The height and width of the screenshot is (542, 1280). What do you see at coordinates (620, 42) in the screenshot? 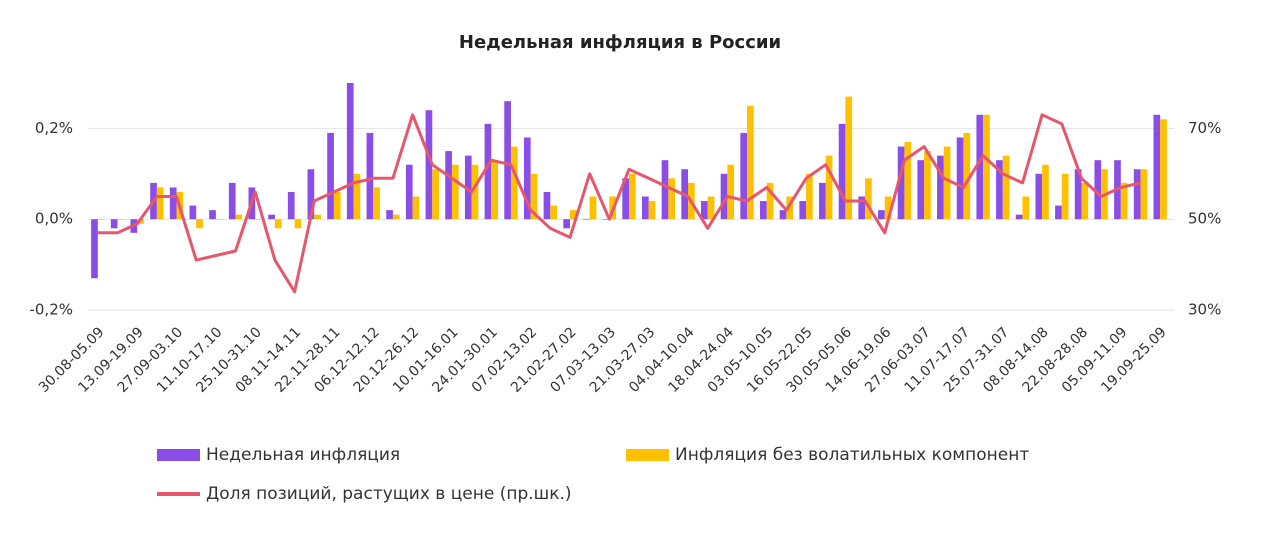
I see `chart-title: Недельная инфляция в России` at bounding box center [620, 42].